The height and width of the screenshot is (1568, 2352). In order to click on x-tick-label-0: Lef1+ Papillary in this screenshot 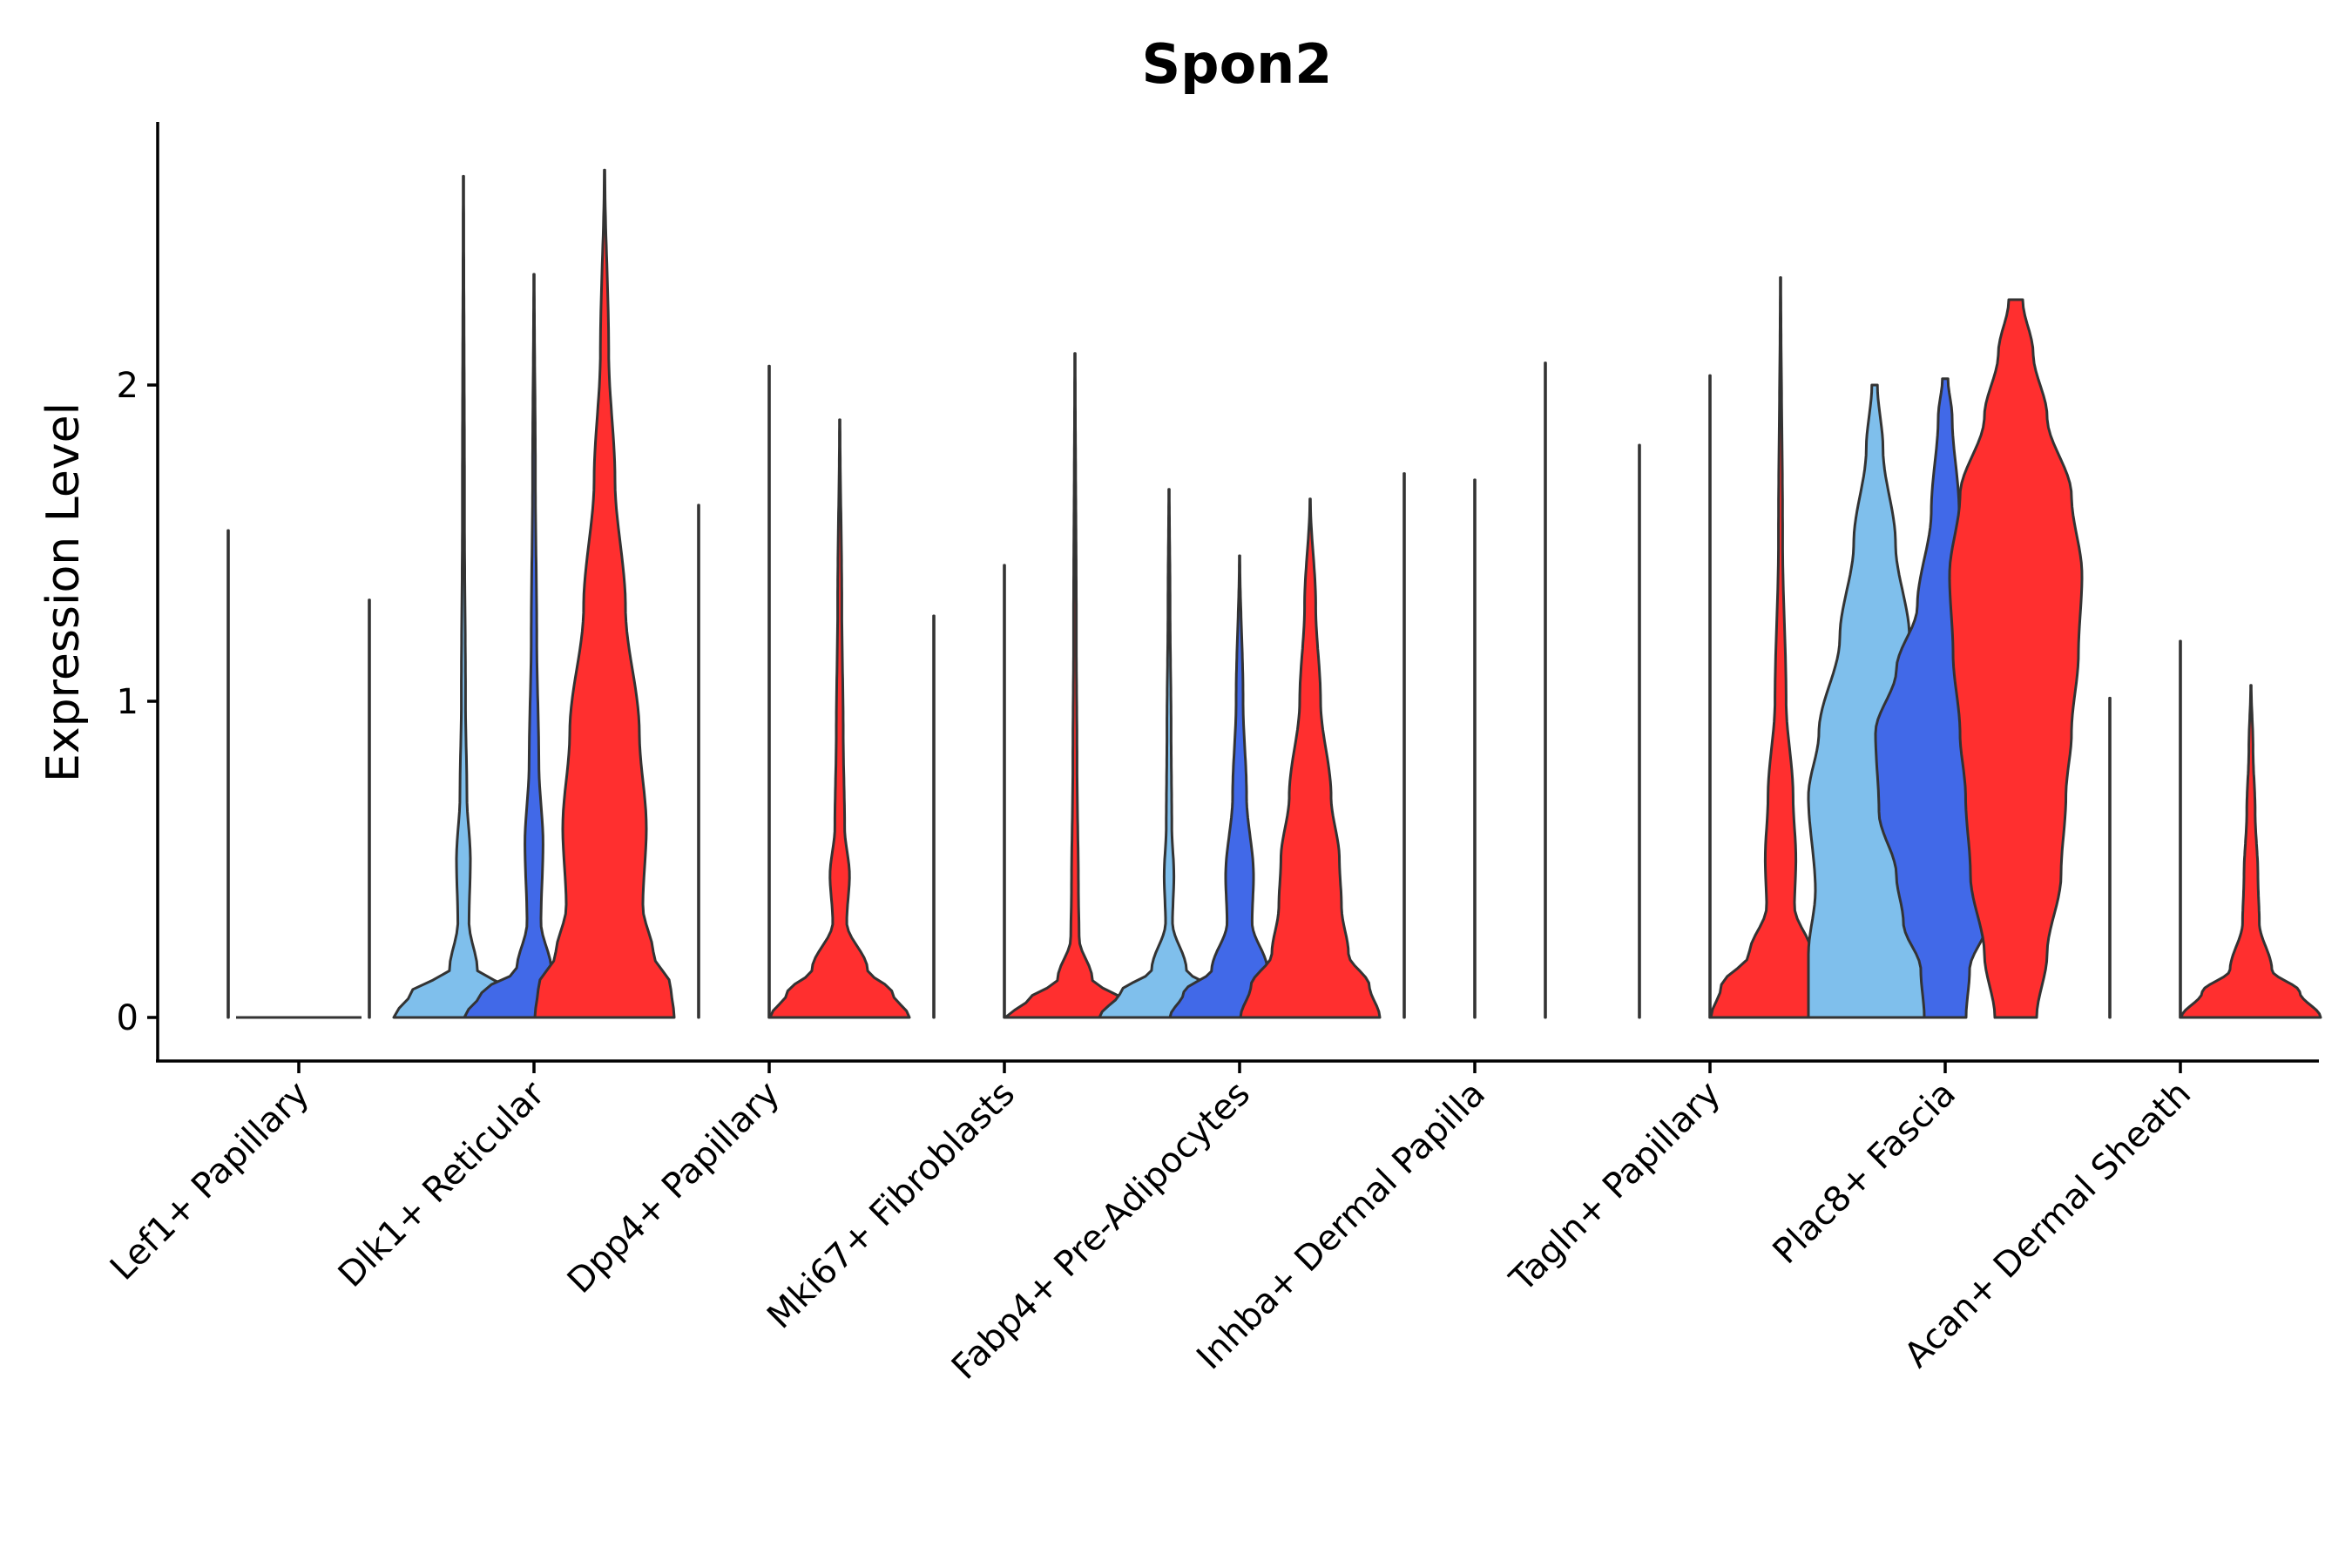, I will do `click(210, 1181)`.